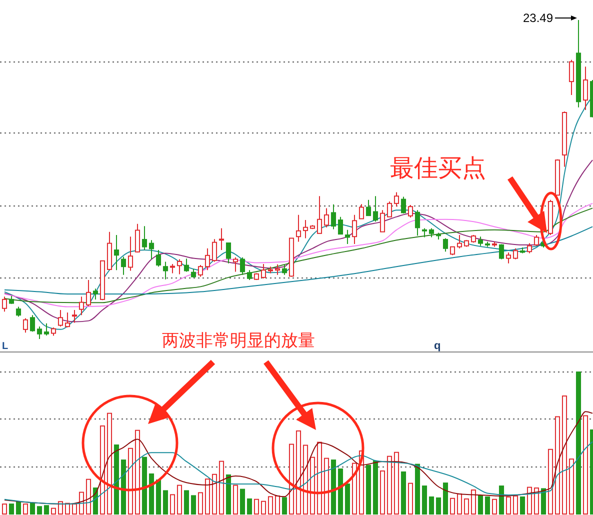 The width and height of the screenshot is (593, 515). Describe the element at coordinates (538, 18) in the screenshot. I see `annotation: 23.49` at that location.